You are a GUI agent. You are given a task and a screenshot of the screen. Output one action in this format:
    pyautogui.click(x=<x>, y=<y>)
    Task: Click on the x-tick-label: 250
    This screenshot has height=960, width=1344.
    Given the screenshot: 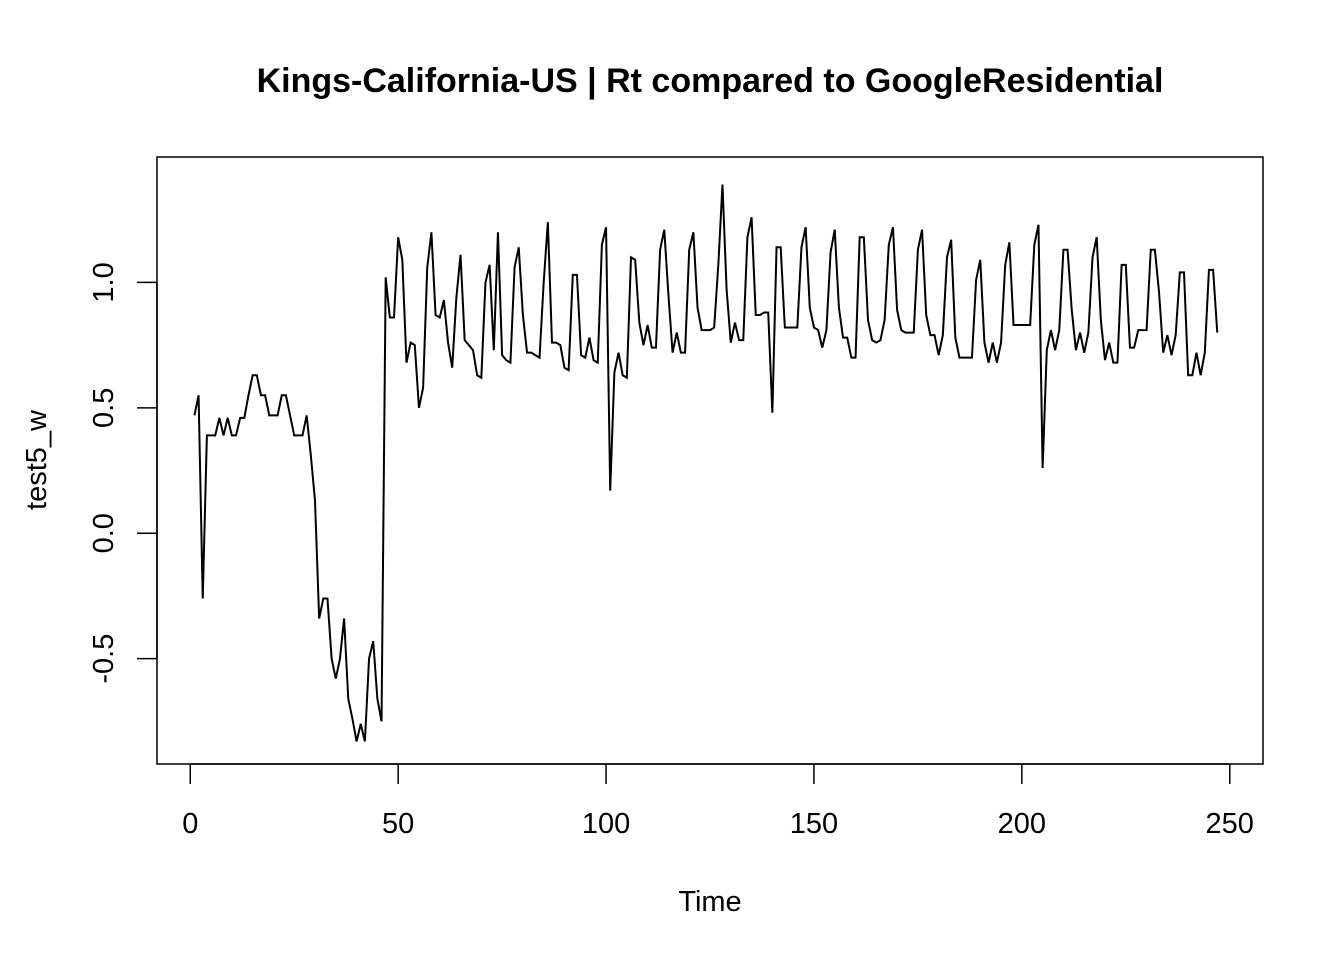 What is the action you would take?
    pyautogui.click(x=1230, y=824)
    